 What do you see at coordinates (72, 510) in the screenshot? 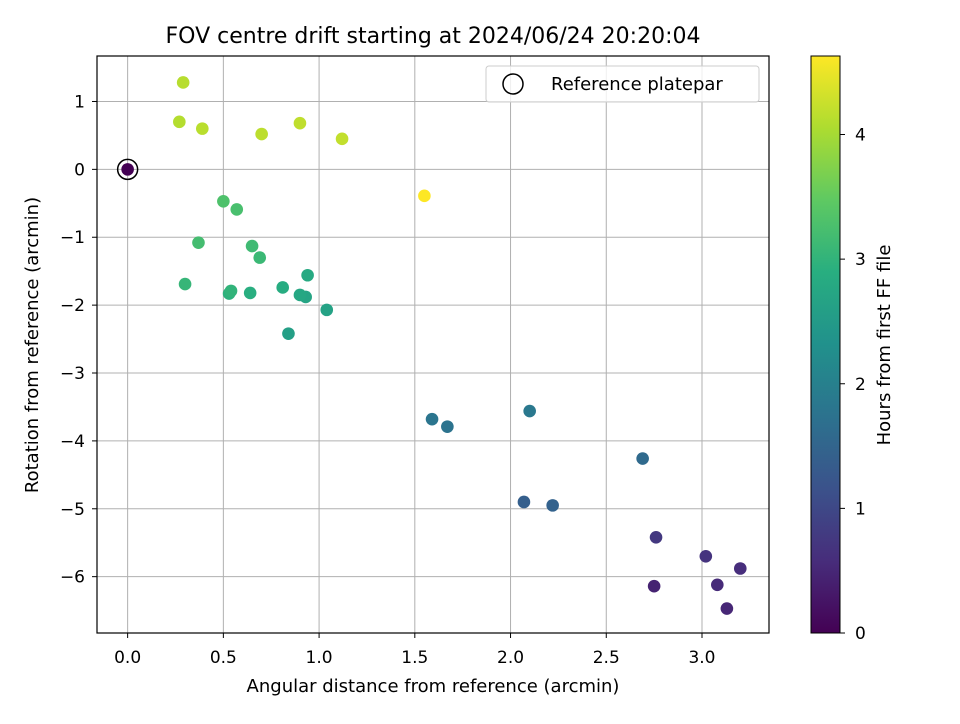
I see `y-tick-label: −5` at bounding box center [72, 510].